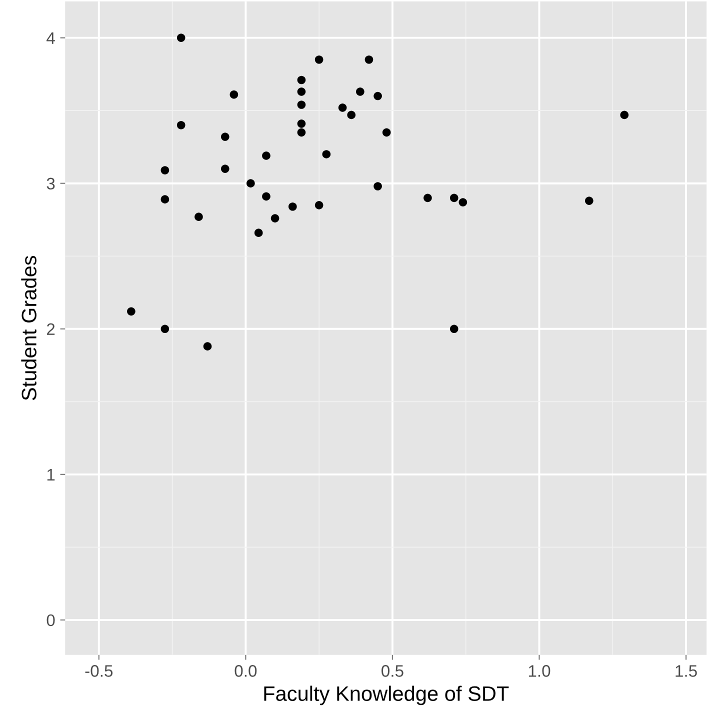 This screenshot has height=708, width=708. I want to click on y-tick-label: 1, so click(51, 474).